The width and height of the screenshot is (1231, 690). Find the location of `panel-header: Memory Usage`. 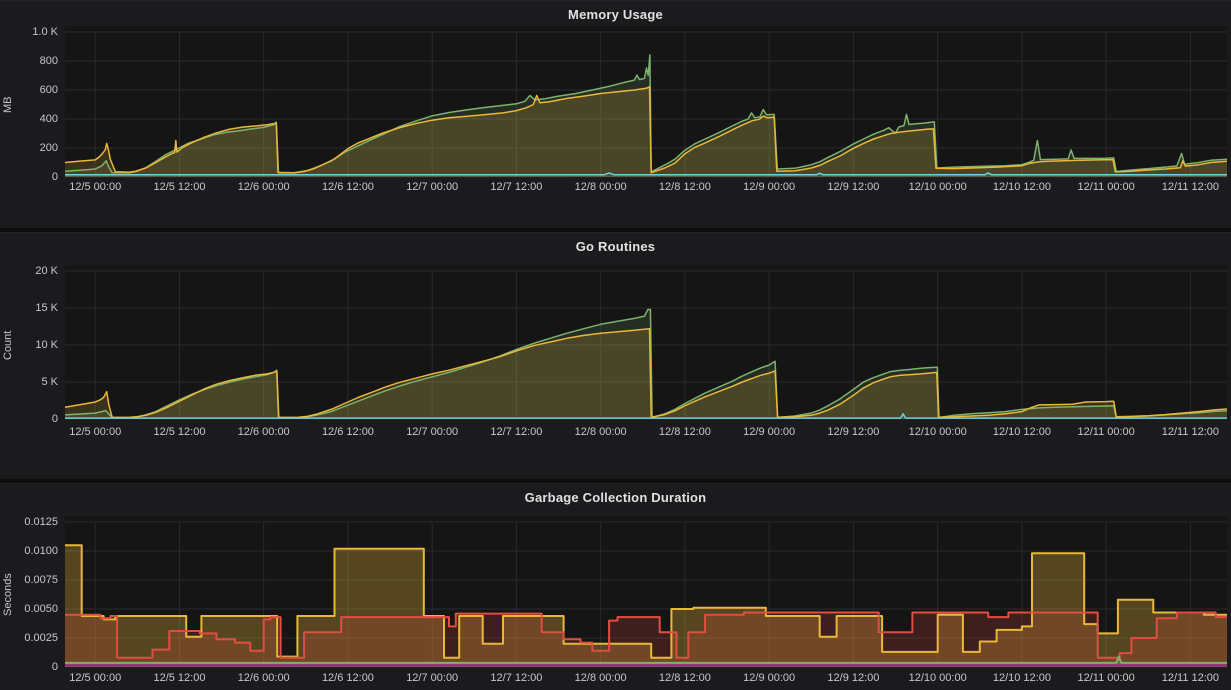

panel-header: Memory Usage is located at coordinates (615, 14).